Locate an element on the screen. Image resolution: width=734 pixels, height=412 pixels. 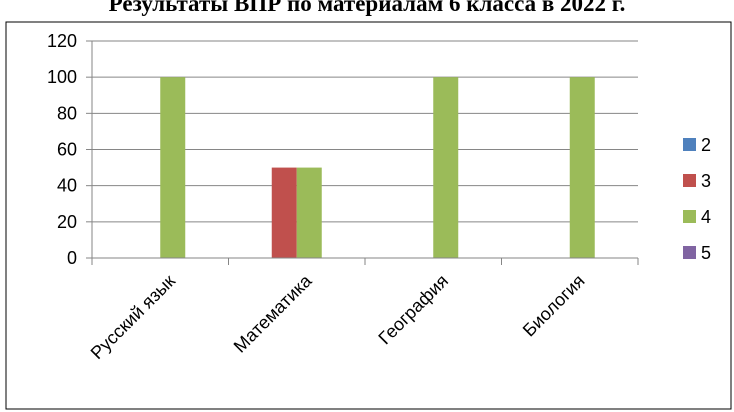
y-tick-label: 100 is located at coordinates (62, 77).